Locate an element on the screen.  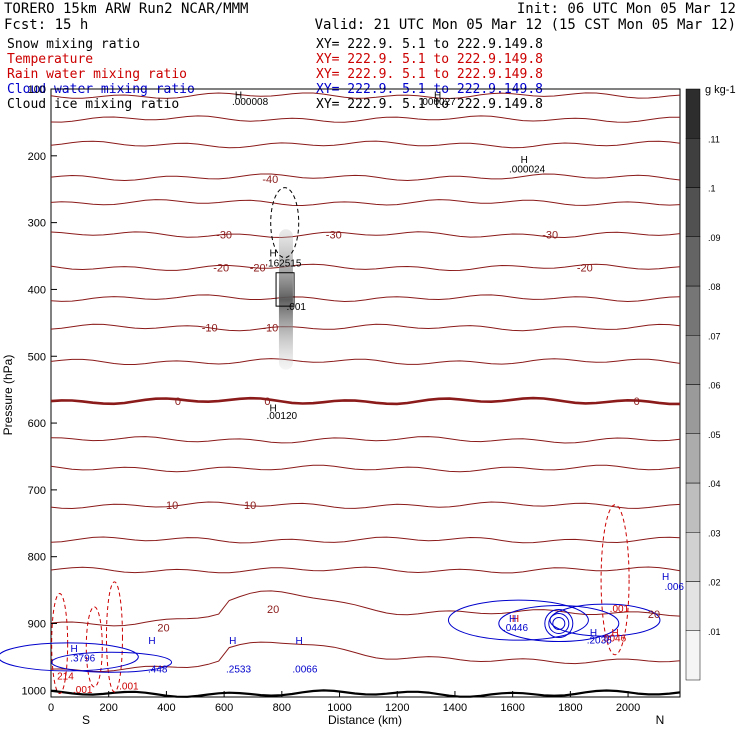
header-title: TORERO 15km ARW Run2 NCAR/MMM is located at coordinates (126, 9).